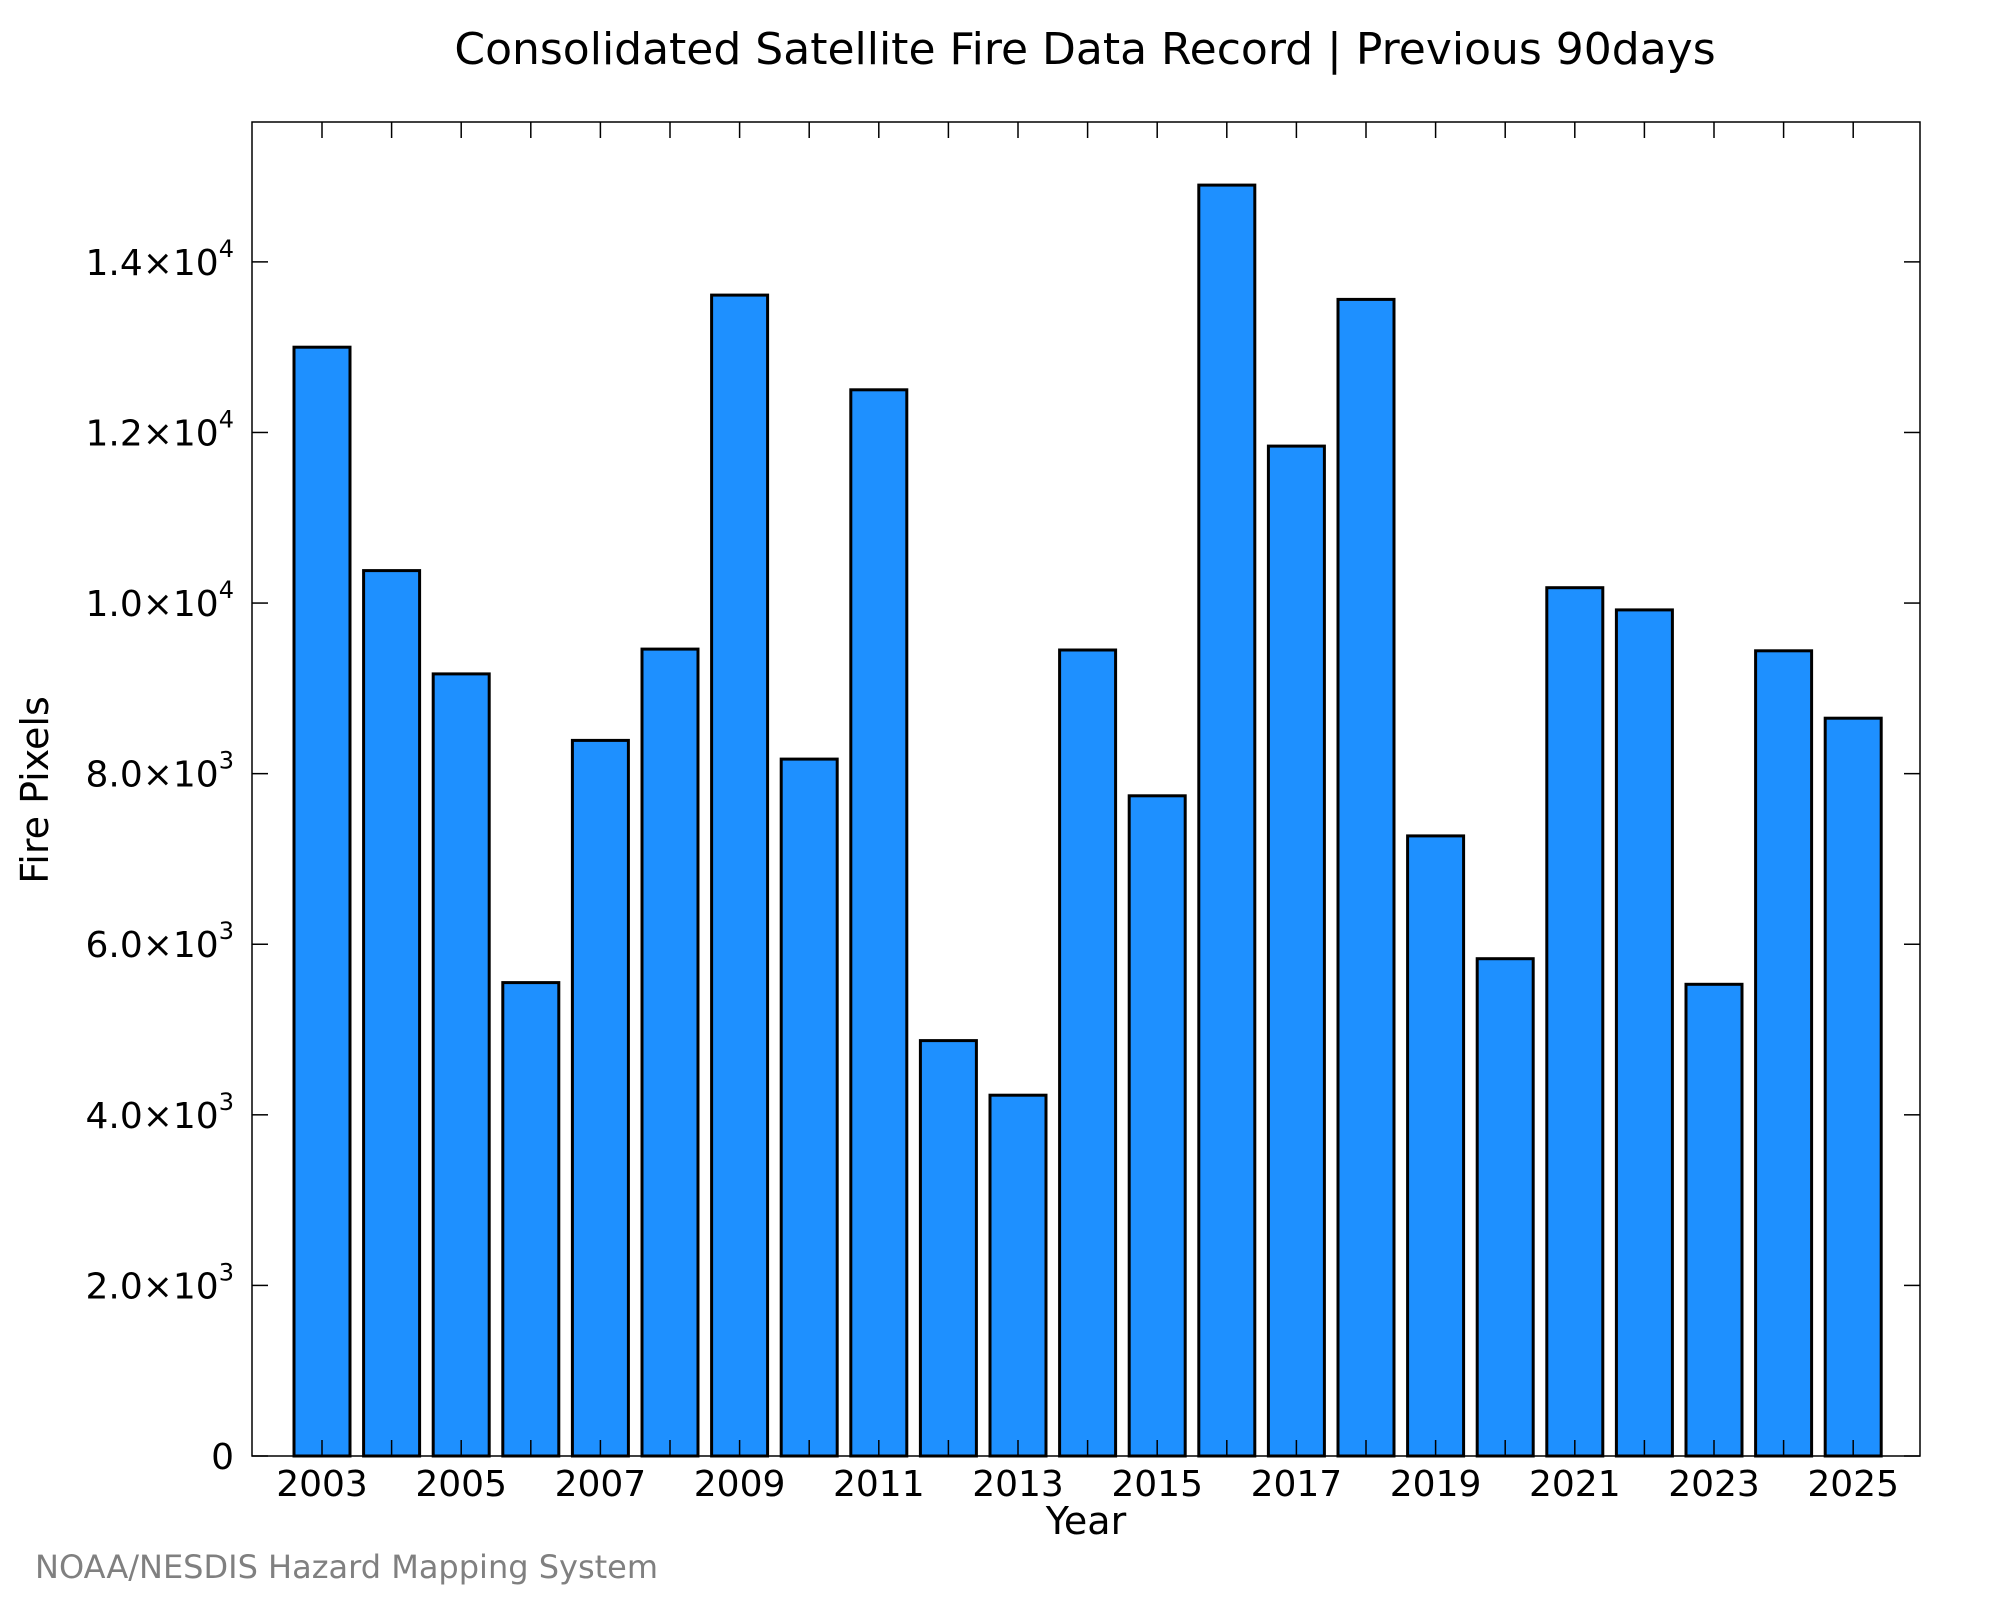 The image size is (2000, 1600). I want to click on bar-2005, so click(461, 1065).